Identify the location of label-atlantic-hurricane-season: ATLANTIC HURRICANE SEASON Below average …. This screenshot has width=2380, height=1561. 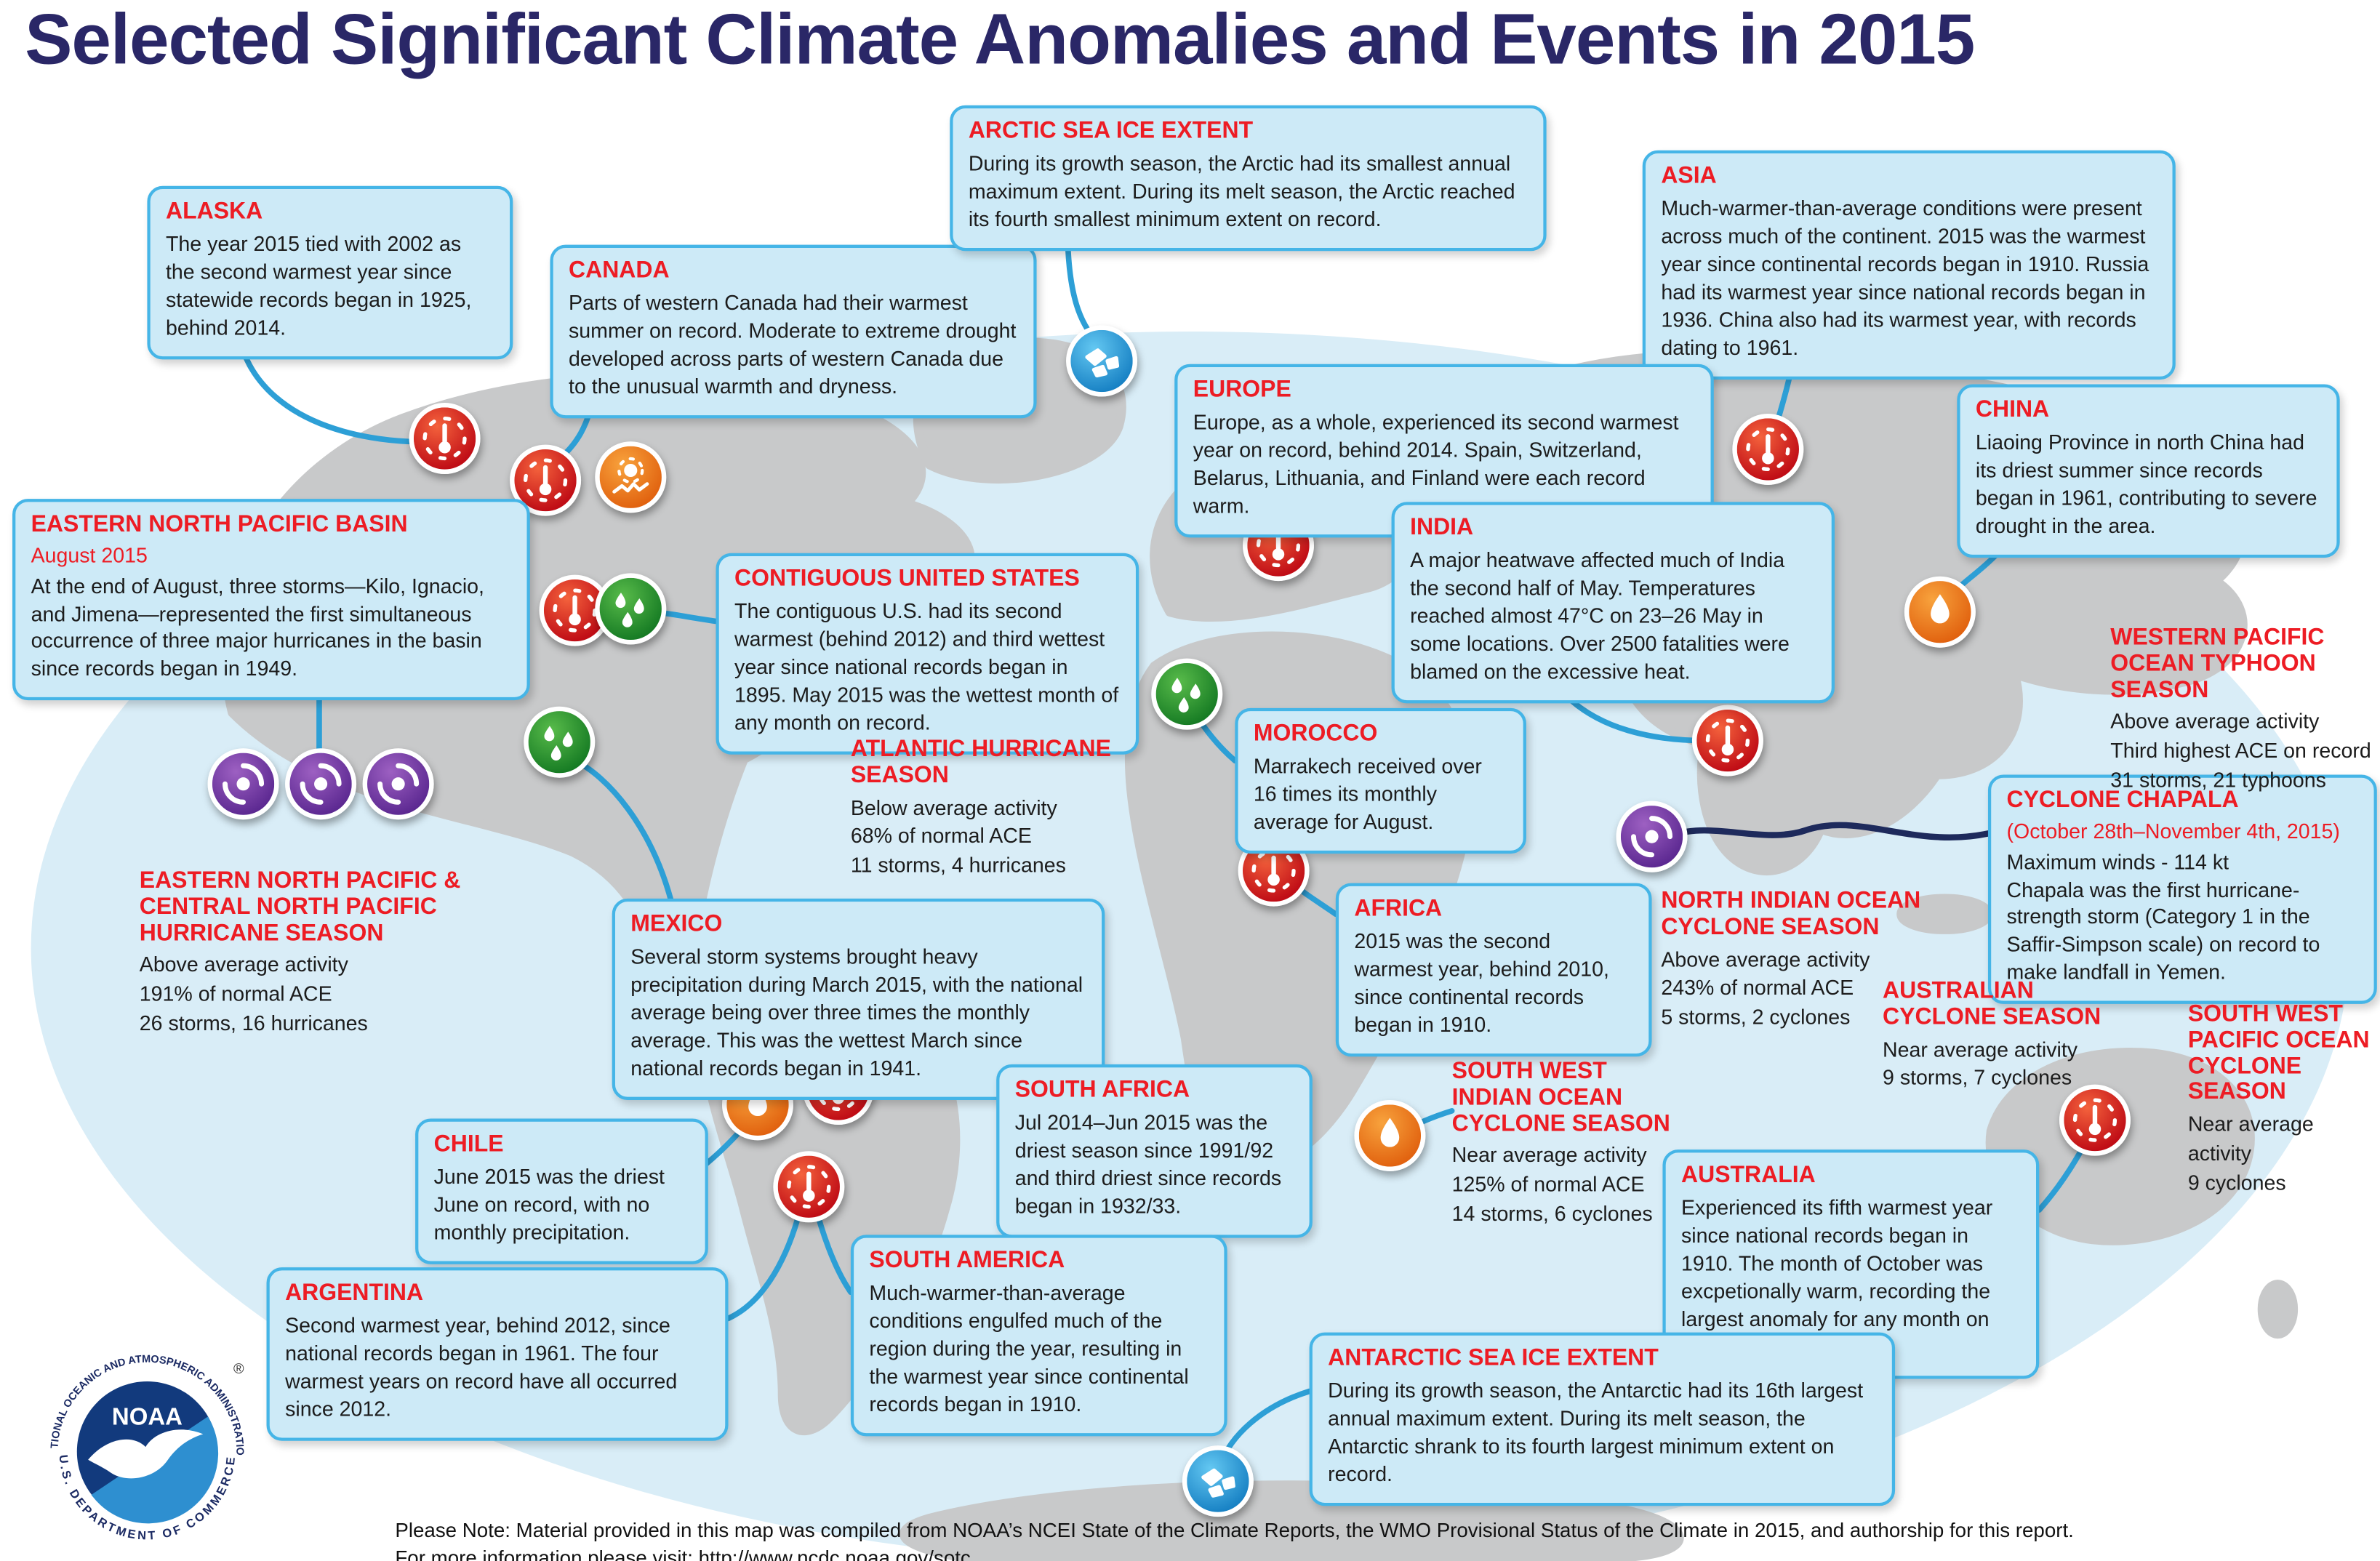
(983, 809).